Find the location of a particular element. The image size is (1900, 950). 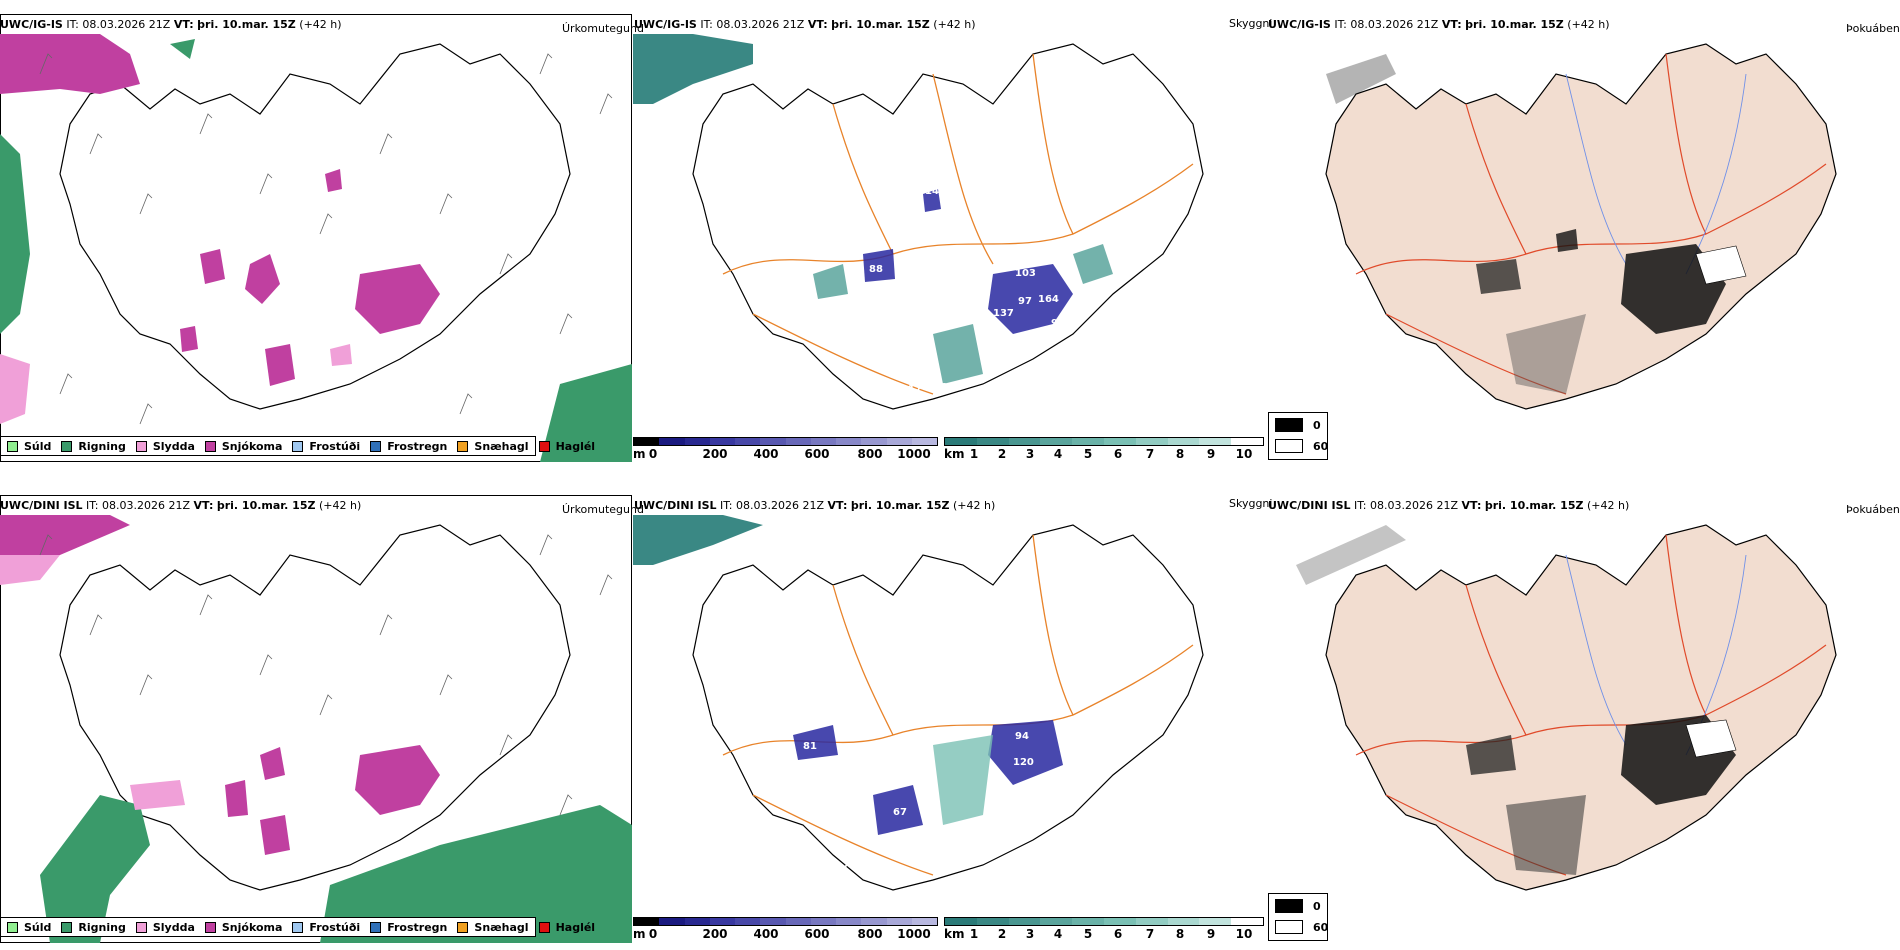

legend-item: Rigning is located at coordinates (93, 927).